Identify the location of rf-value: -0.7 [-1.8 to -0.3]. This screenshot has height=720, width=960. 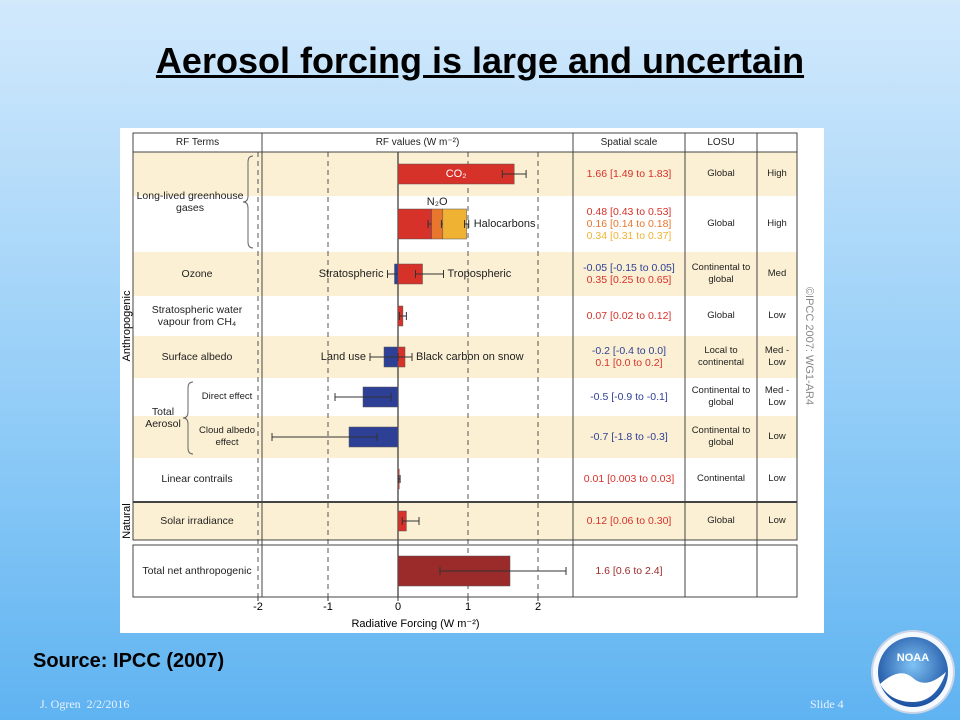
(629, 437).